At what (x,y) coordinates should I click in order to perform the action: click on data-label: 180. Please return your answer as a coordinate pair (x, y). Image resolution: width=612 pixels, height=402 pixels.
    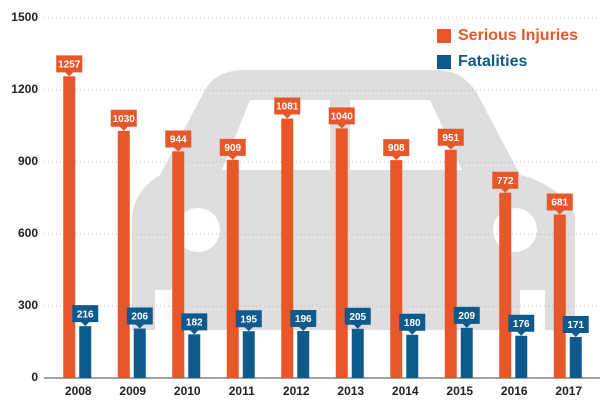
    Looking at the image, I should click on (412, 323).